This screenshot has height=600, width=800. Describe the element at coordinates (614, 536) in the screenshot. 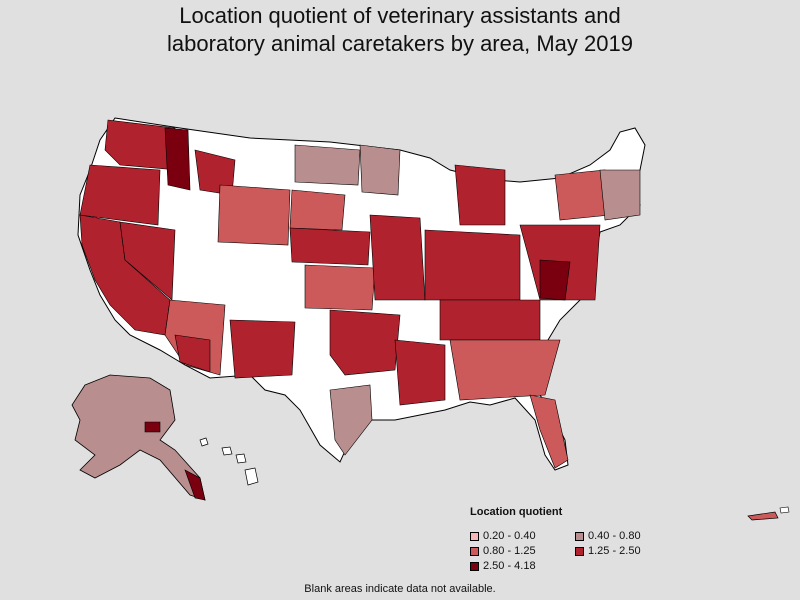

I see `legend-label: 0.40 - 0.80` at that location.